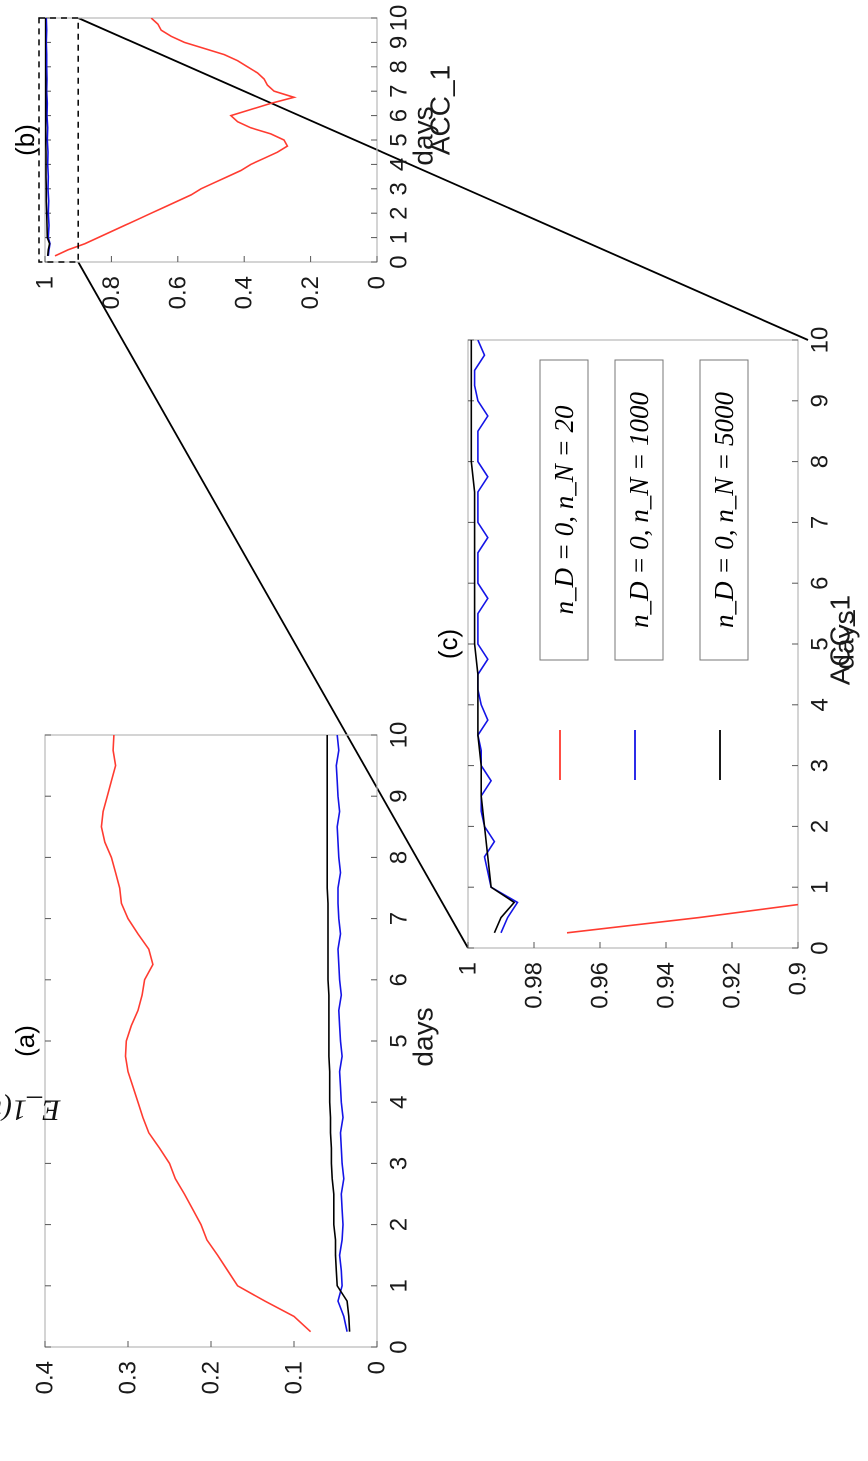  What do you see at coordinates (294, 1377) in the screenshot?
I see `y-tick-label: 0.1` at bounding box center [294, 1377].